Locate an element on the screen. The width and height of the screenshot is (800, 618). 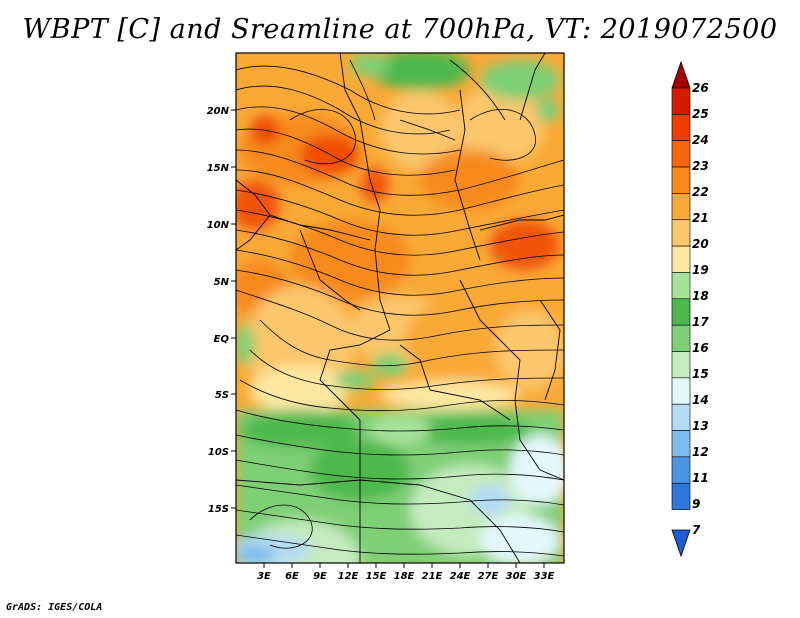
lon-label-15e: 15E is located at coordinates (376, 576).